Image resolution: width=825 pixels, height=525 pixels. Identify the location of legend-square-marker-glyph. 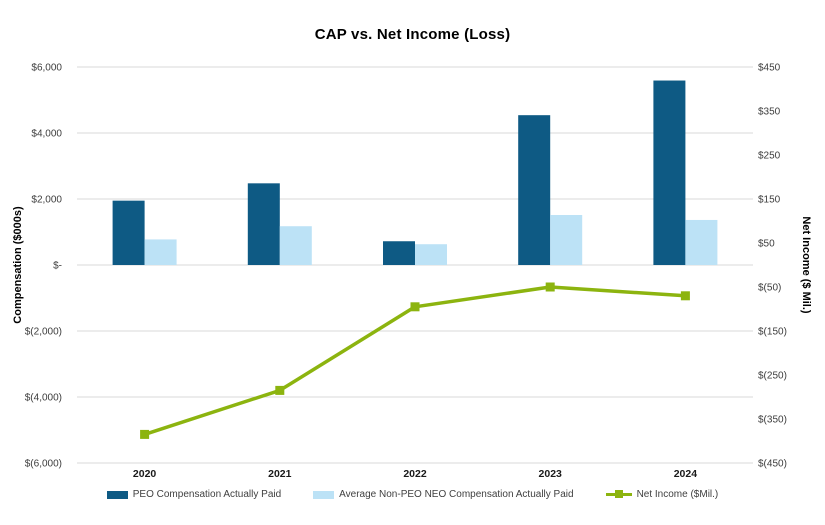
(618, 494).